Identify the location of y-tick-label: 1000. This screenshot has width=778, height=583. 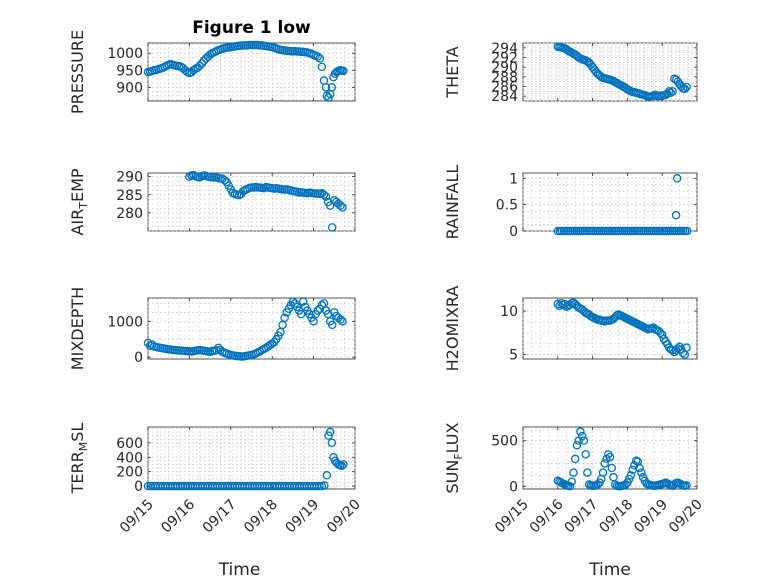
(125, 322).